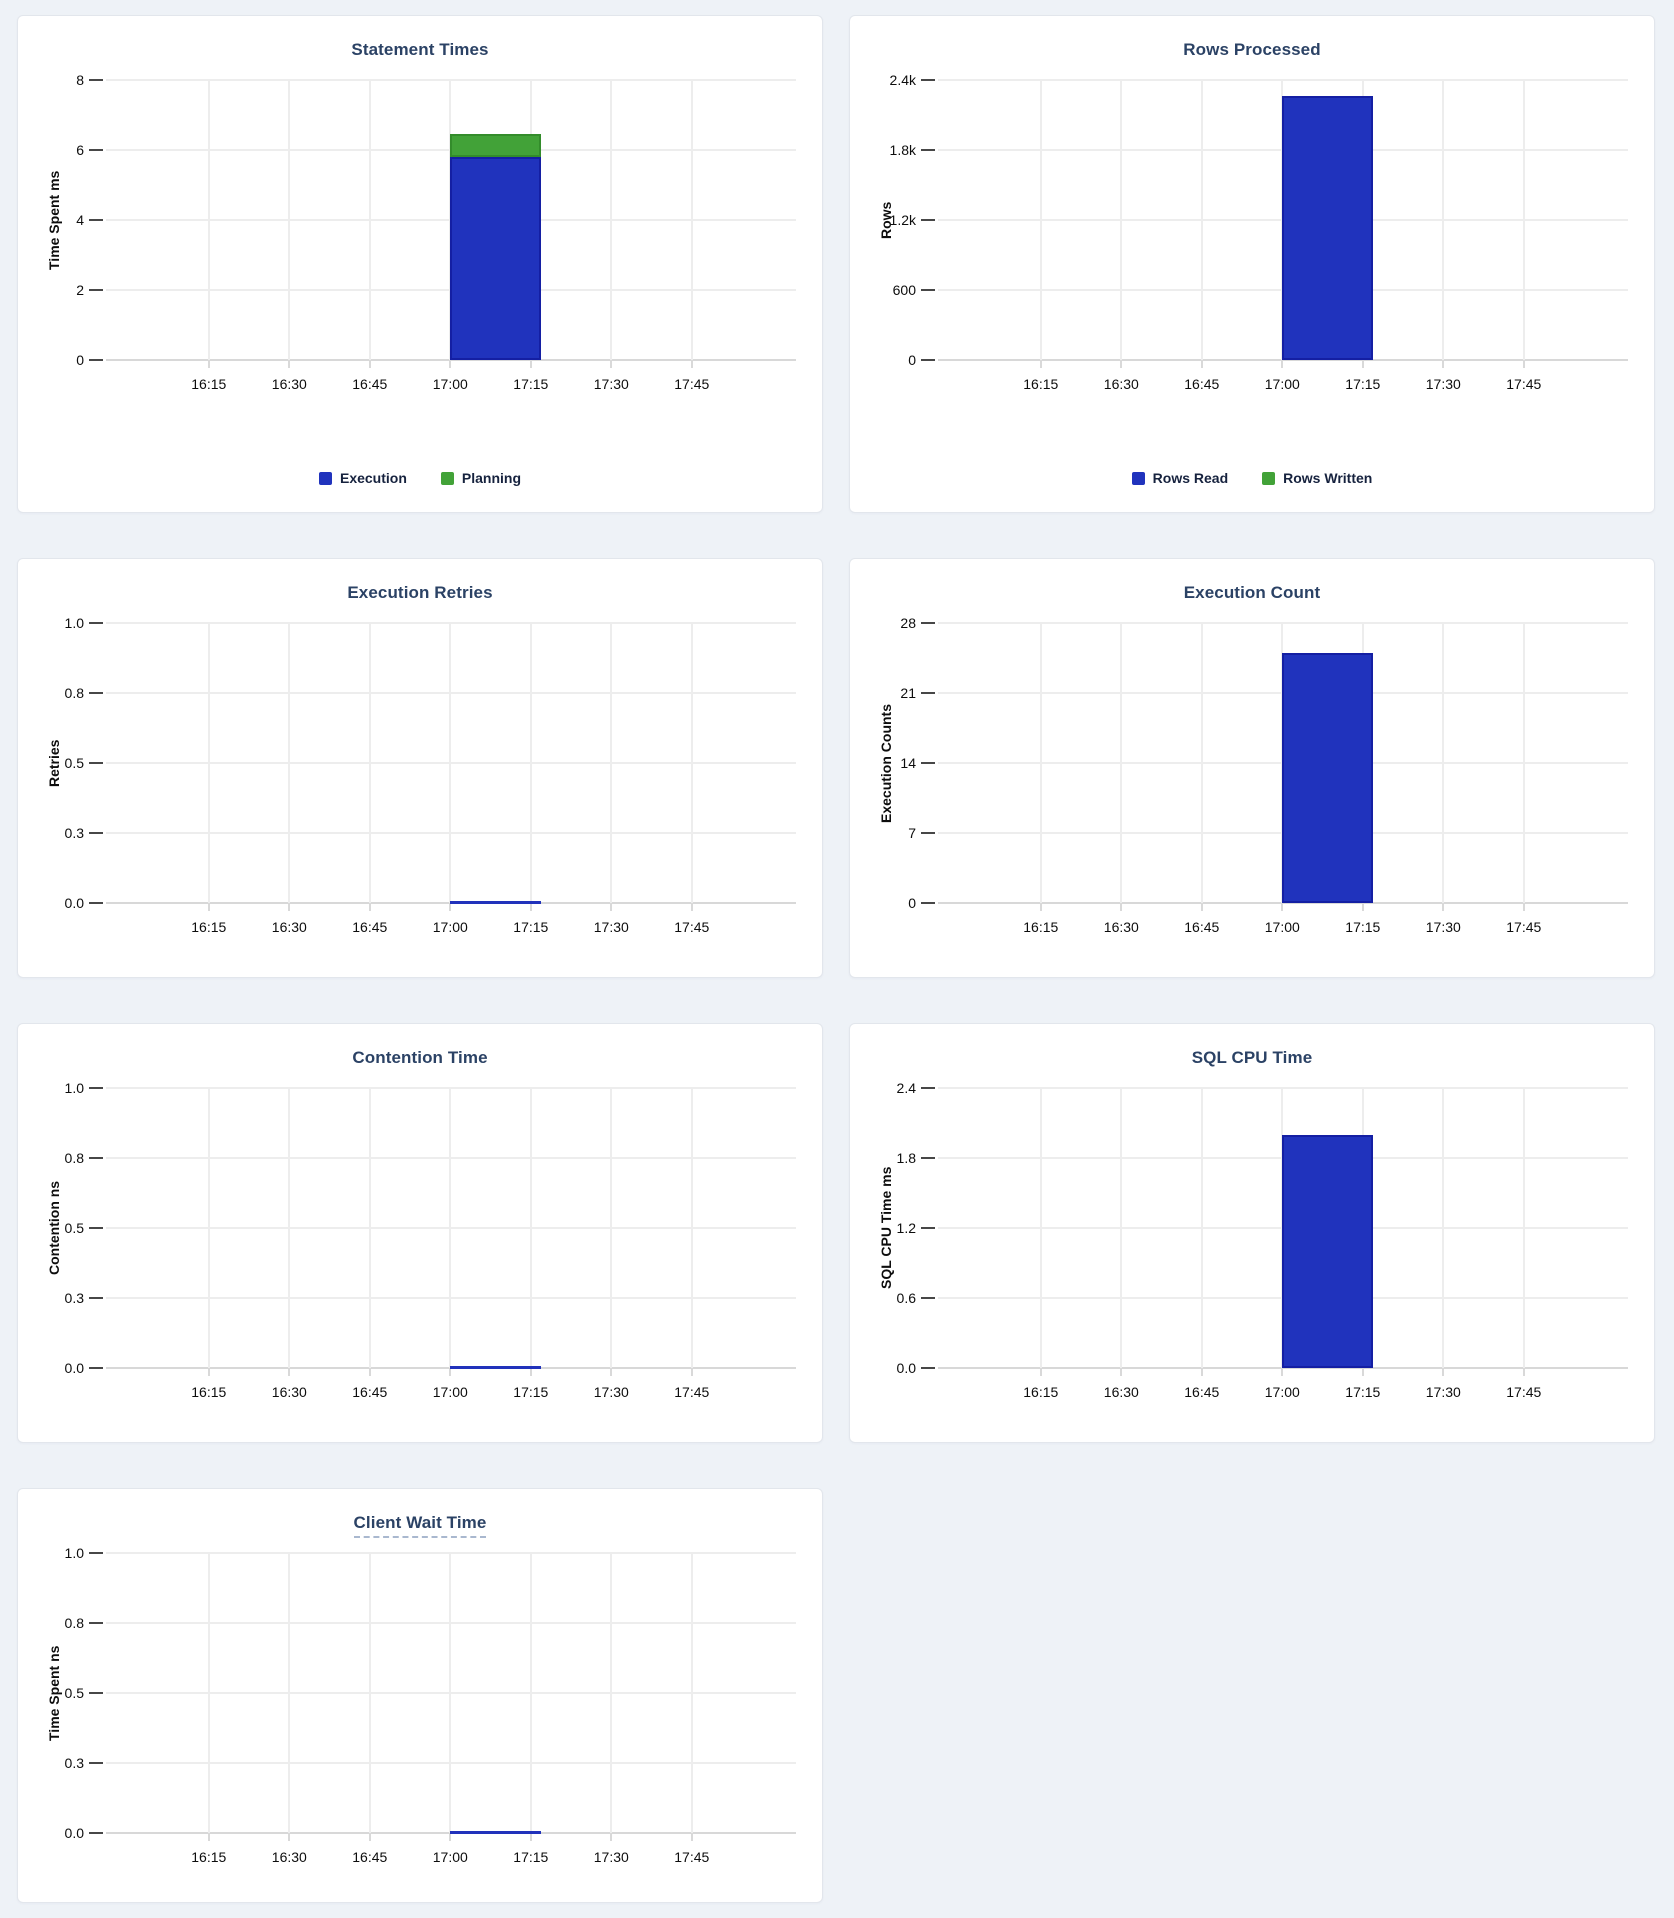  Describe the element at coordinates (54, 763) in the screenshot. I see `y-axis-label: Retries` at that location.